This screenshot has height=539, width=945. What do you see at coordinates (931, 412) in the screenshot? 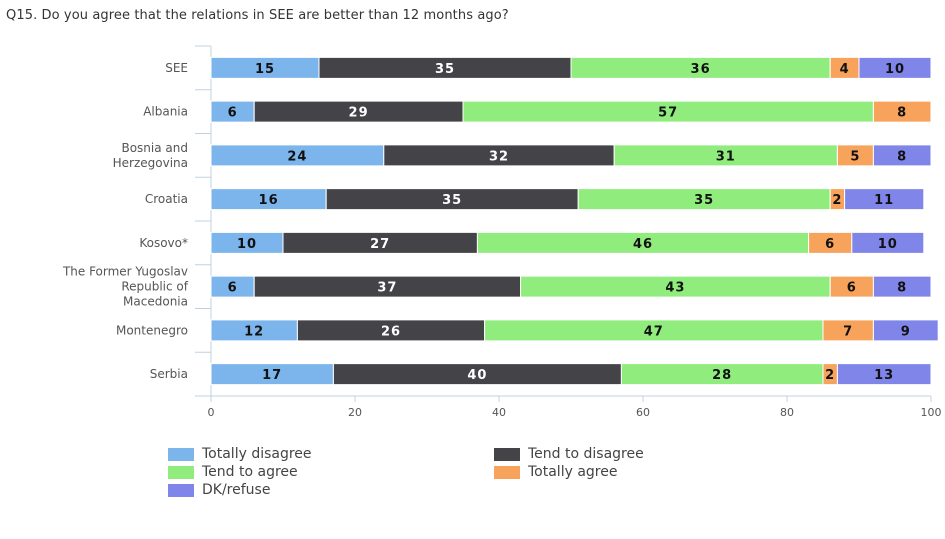
I see `x-tick-label: 100` at bounding box center [931, 412].